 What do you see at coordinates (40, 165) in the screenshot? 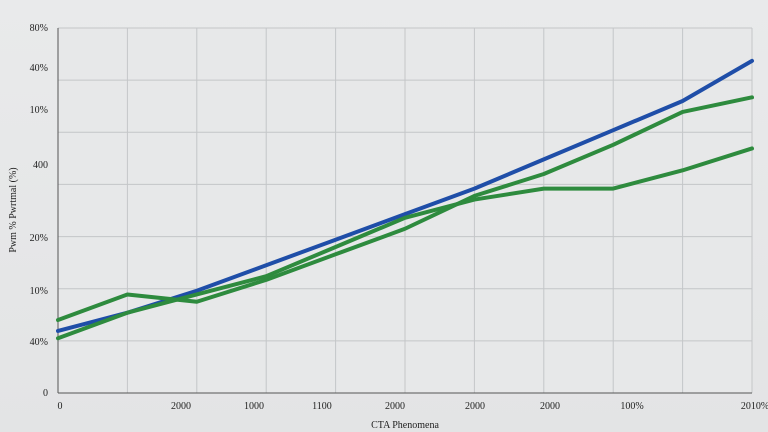
I see `y-tick-label: 400` at bounding box center [40, 165].